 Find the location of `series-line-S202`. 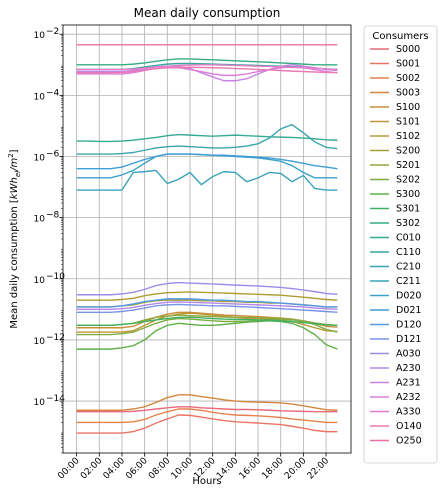

series-line-S202 is located at coordinates (207, 326).